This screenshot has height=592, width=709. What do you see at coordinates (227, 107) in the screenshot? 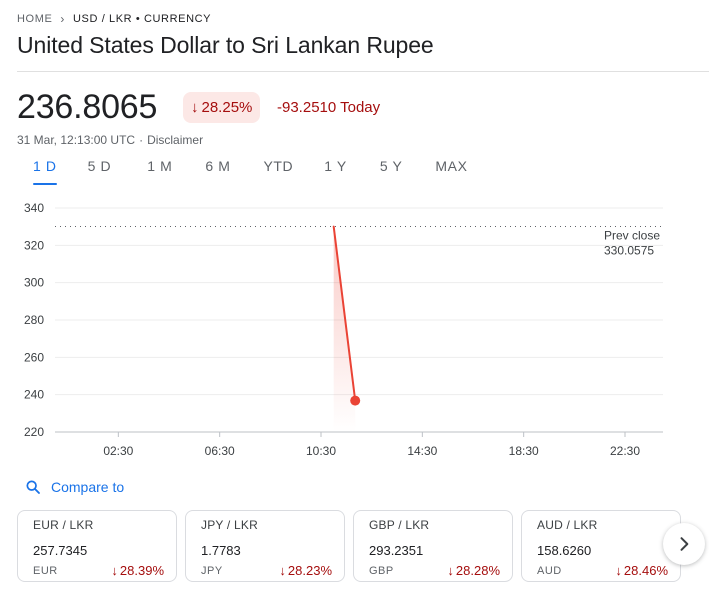
I see `percent-change-value: 28.25%` at bounding box center [227, 107].